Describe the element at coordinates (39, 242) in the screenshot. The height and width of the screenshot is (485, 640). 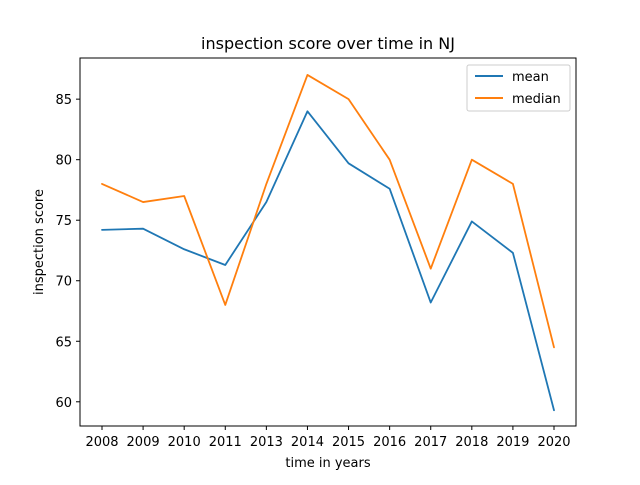
I see `y-axis-label: inspection score` at that location.